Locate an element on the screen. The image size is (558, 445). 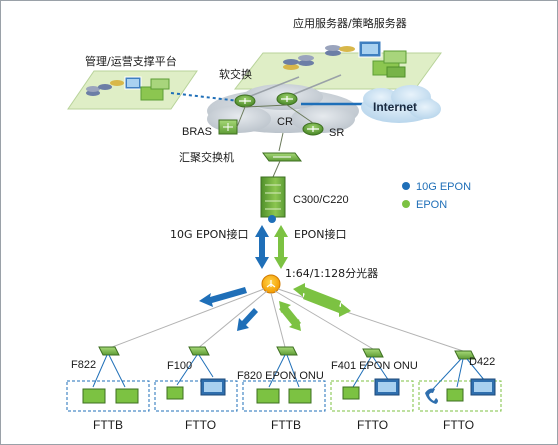
trunk-10g-arrow is located at coordinates (262, 247).